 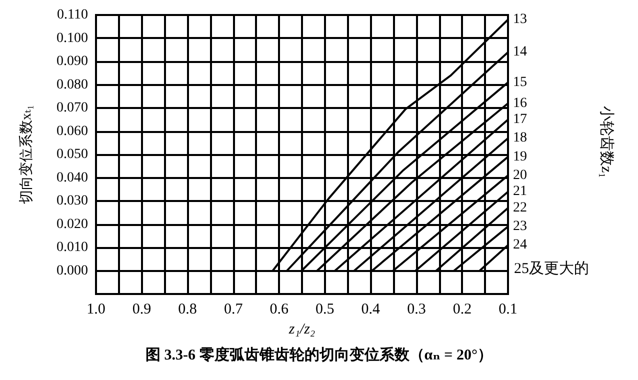 What do you see at coordinates (72, 154) in the screenshot?
I see `y-tick-label: 0.050` at bounding box center [72, 154].